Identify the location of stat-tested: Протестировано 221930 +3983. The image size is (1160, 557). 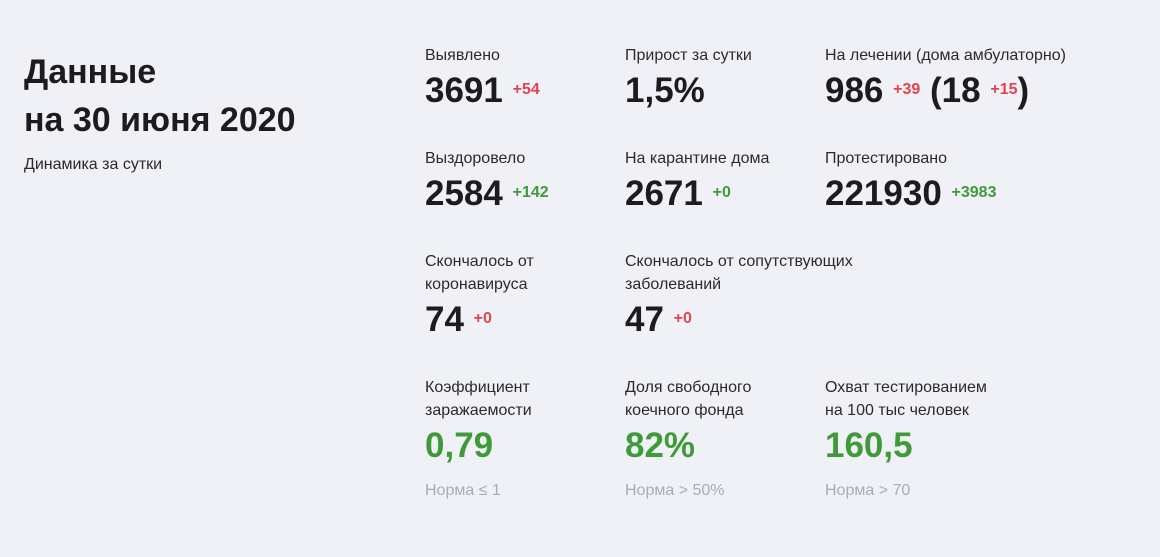
(970, 181).